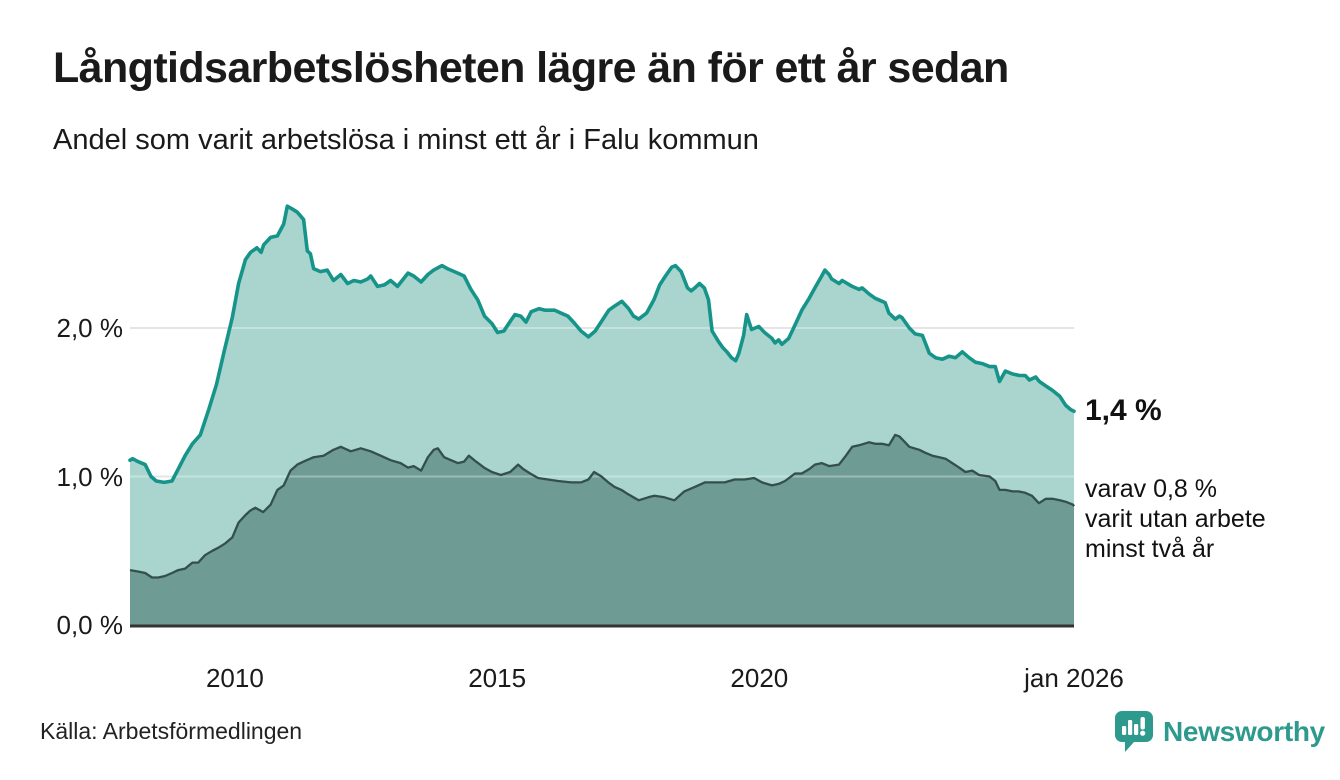 The image size is (1340, 780). Describe the element at coordinates (1142, 723) in the screenshot. I see `exclamation-mark` at that location.